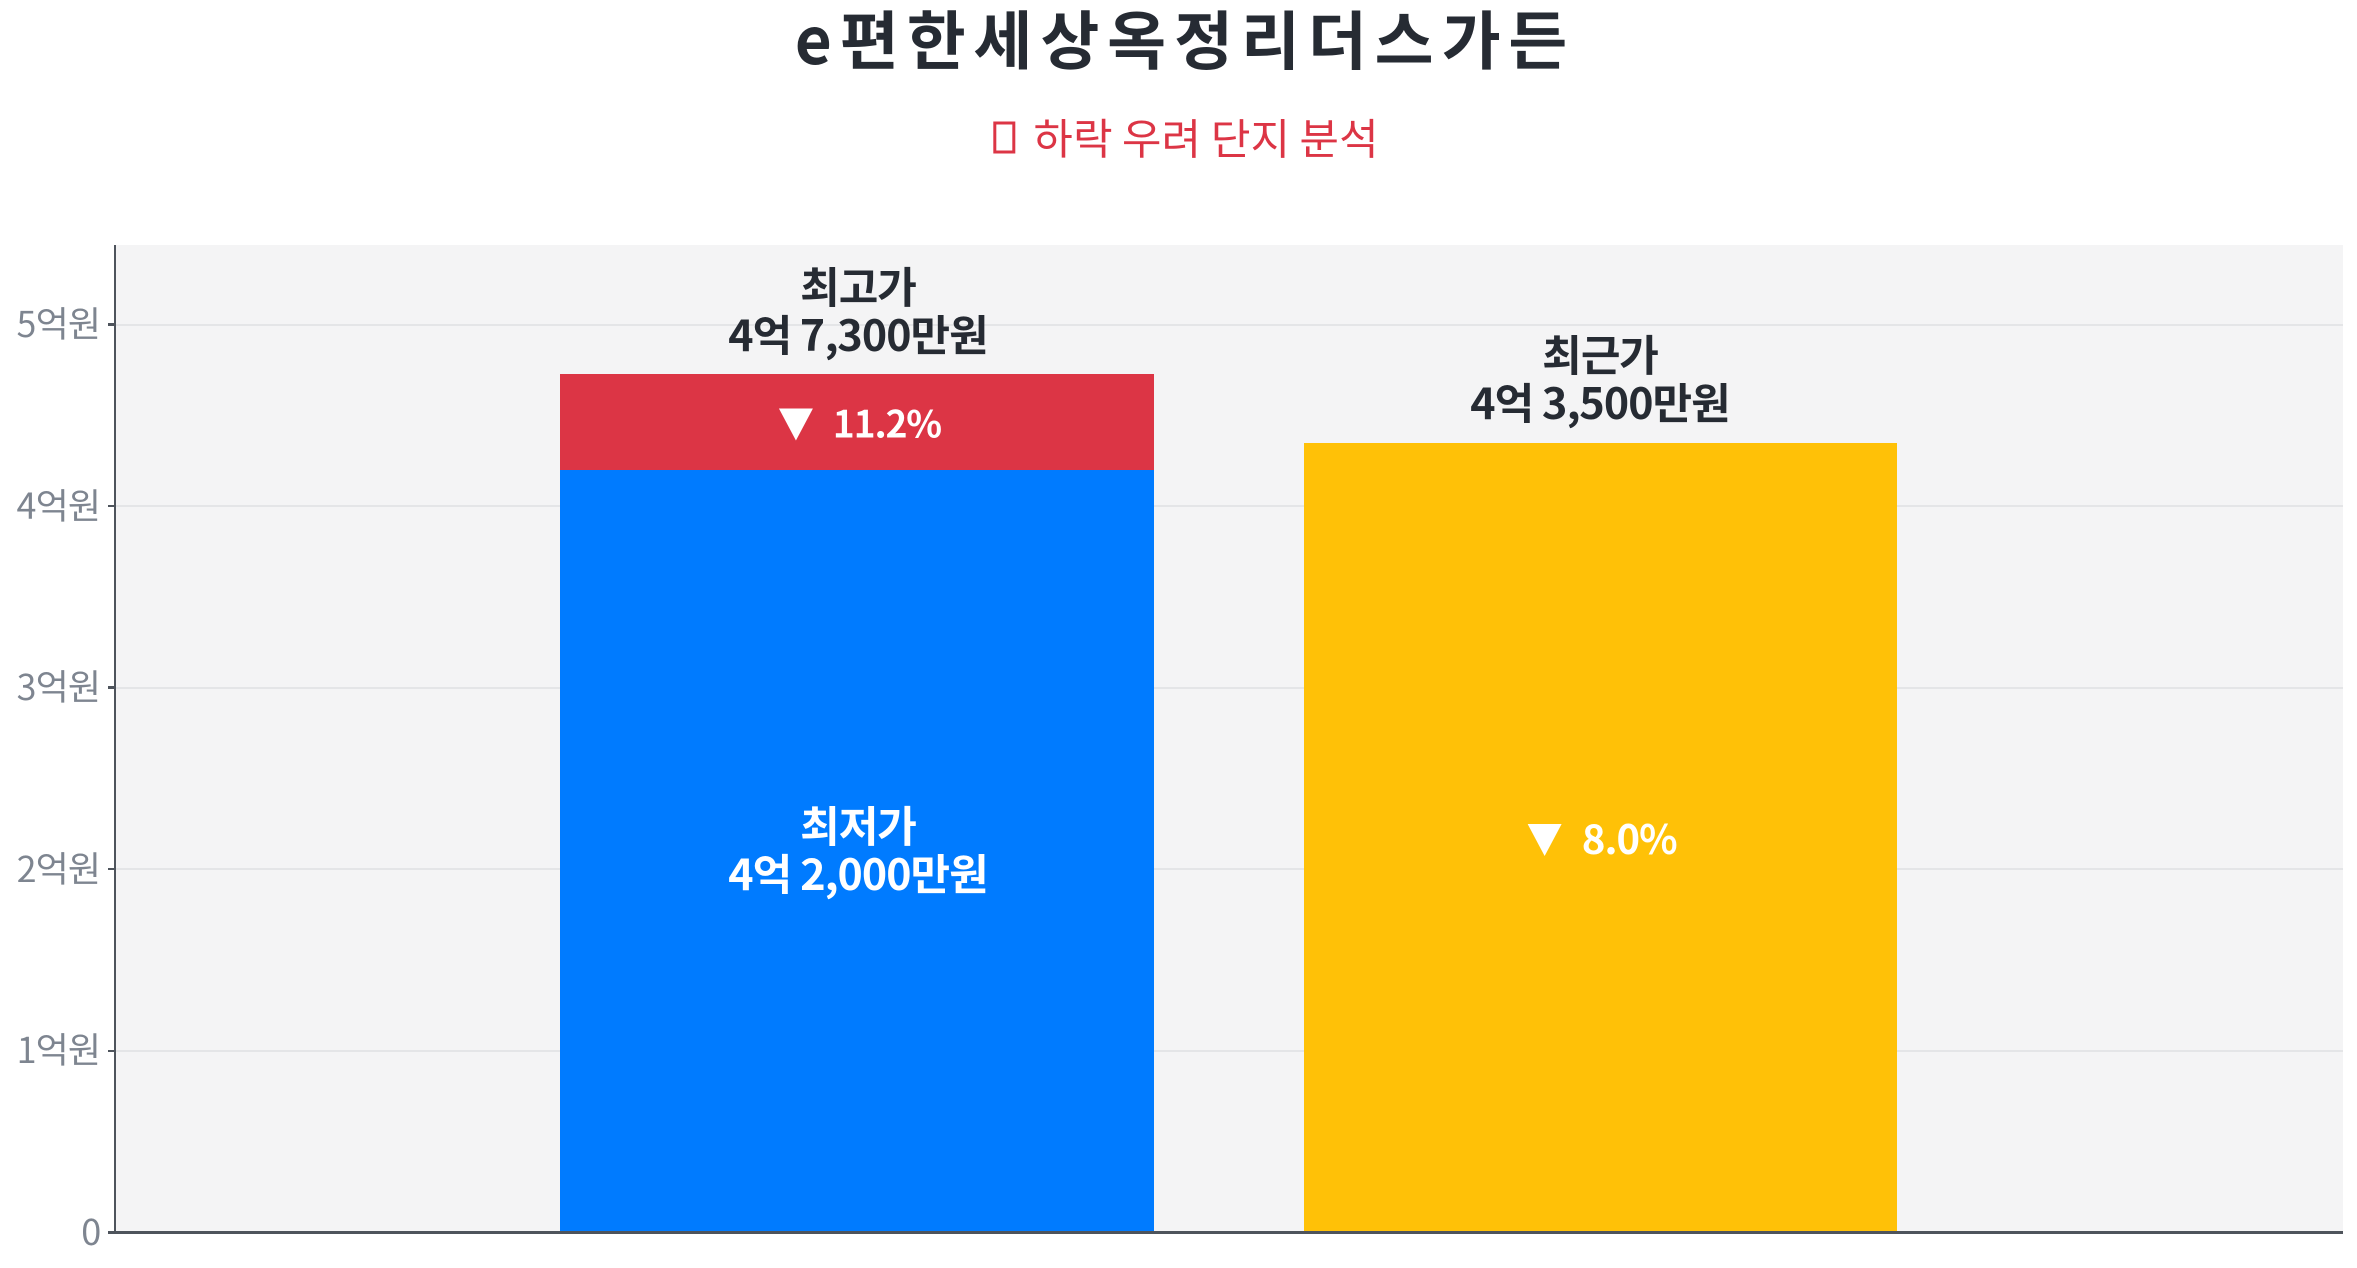 This screenshot has width=2357, height=1268. Describe the element at coordinates (887, 421) in the screenshot. I see `drop-percent-high-to-low-label: 11.2%` at that location.